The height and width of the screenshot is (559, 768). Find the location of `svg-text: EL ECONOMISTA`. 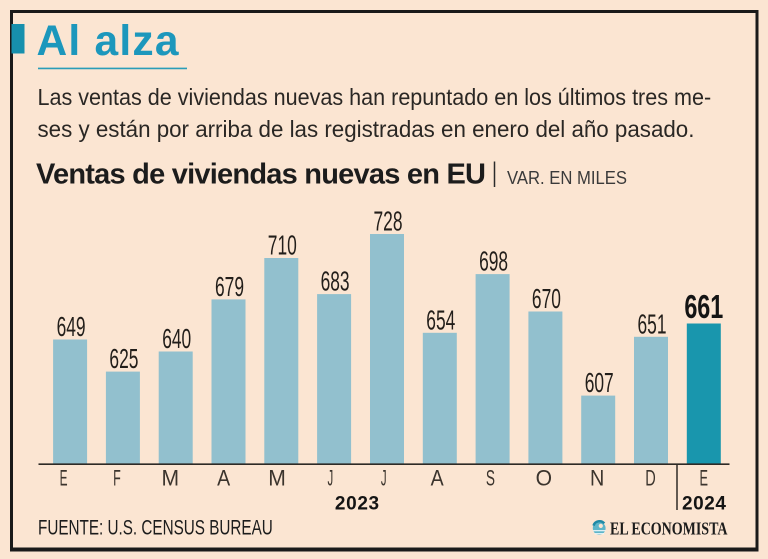

svg-text: EL ECONOMISTA is located at coordinates (669, 529).